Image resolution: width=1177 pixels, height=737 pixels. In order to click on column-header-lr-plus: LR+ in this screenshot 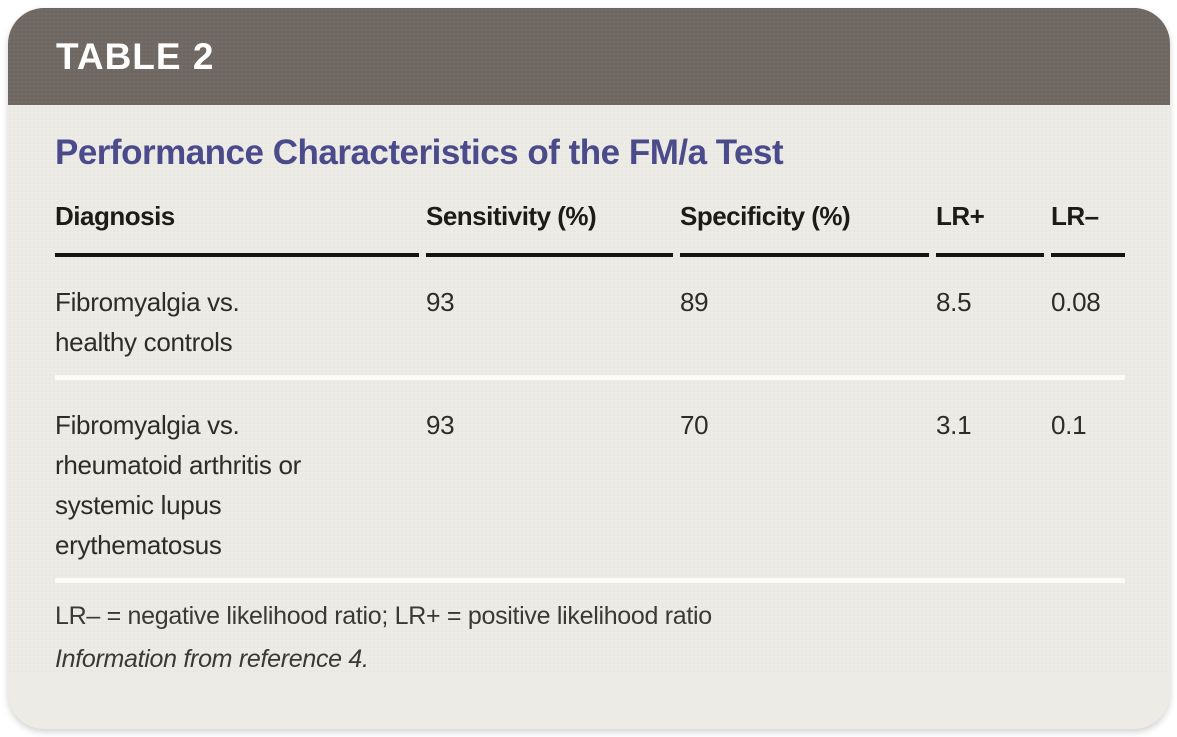, I will do `click(990, 229)`.